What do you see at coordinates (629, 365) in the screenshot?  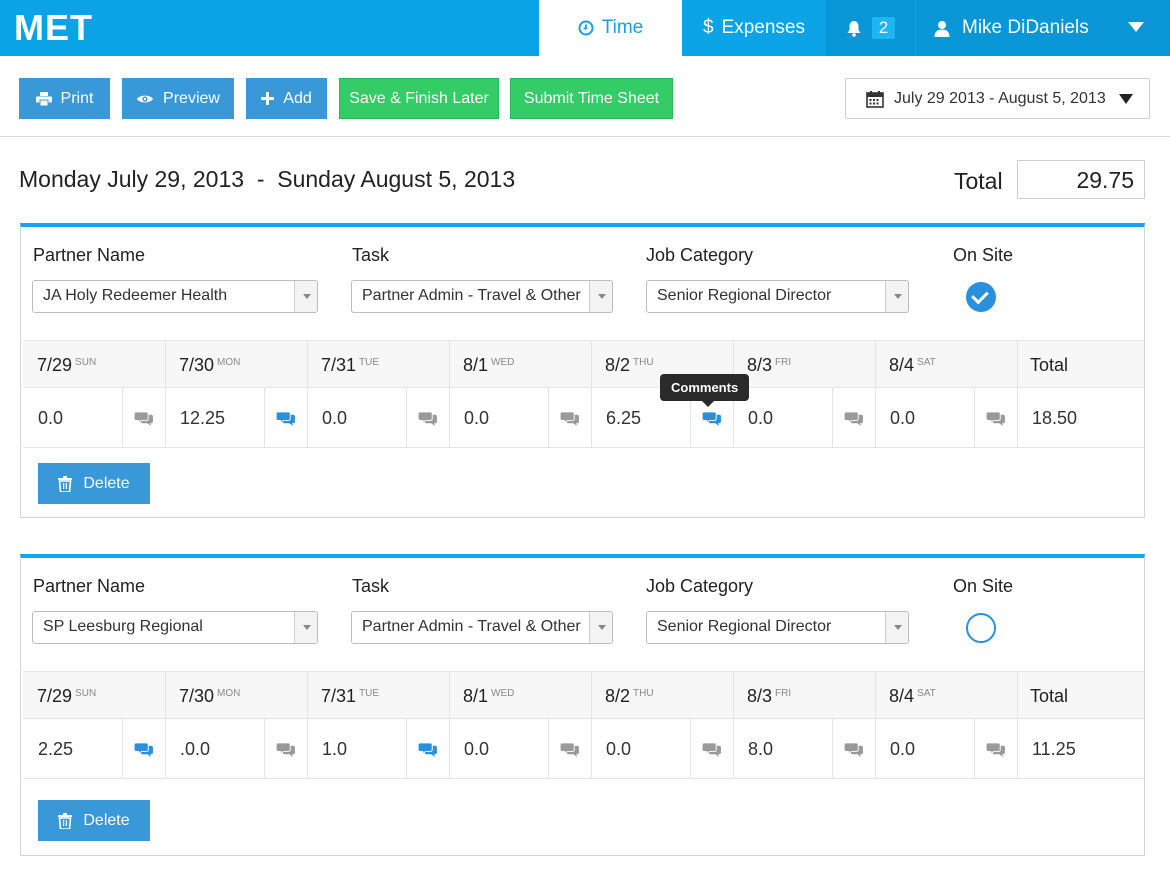 I see `day-header: 8/2 THU` at bounding box center [629, 365].